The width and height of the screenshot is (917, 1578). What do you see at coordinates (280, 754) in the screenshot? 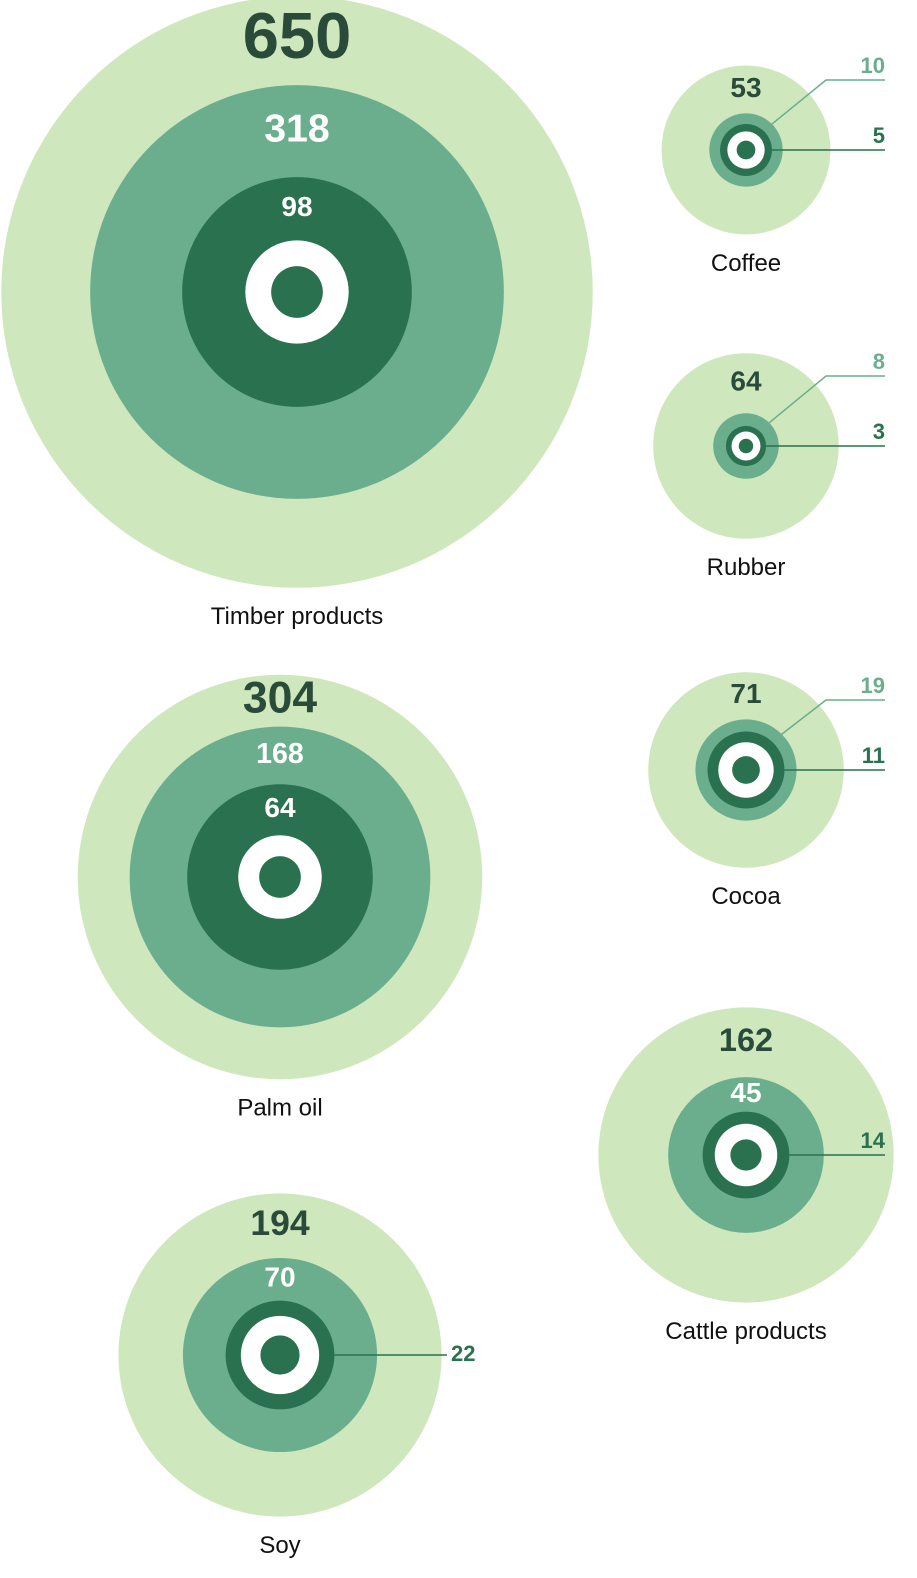
I see `middle-value-label: 168` at bounding box center [280, 754].